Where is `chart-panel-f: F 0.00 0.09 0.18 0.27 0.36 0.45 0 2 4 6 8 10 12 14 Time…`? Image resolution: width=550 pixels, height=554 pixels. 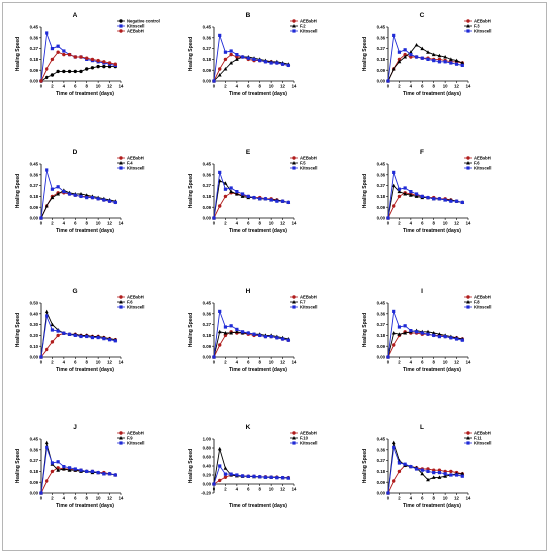
chart-panel-f: F 0.00 0.09 0.18 0.27 0.36 0.45 0 2 4 6 8 10 12 14 Time… is located at coordinates (426, 191).